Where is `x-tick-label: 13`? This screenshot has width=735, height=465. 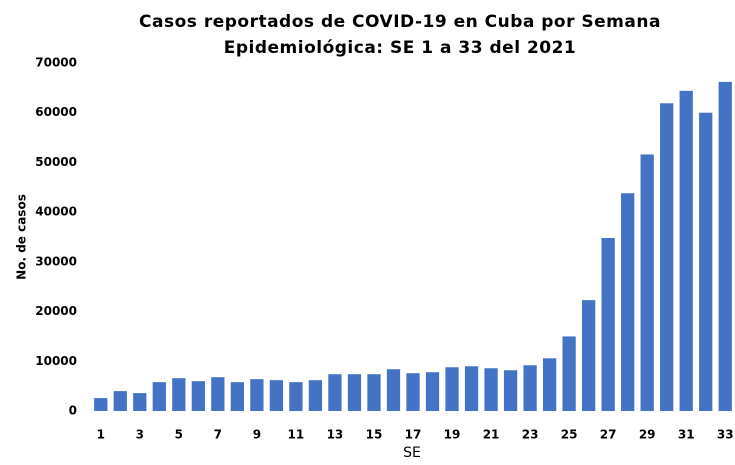 x-tick-label: 13 is located at coordinates (335, 435).